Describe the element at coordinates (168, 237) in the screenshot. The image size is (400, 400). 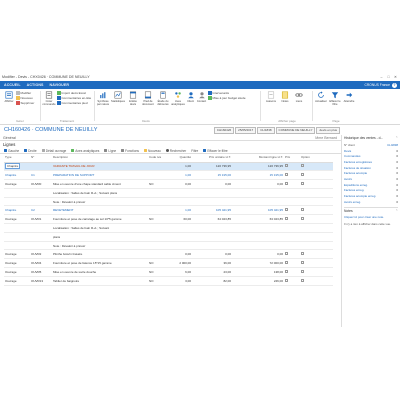
I see `table-row: plans` at that location.